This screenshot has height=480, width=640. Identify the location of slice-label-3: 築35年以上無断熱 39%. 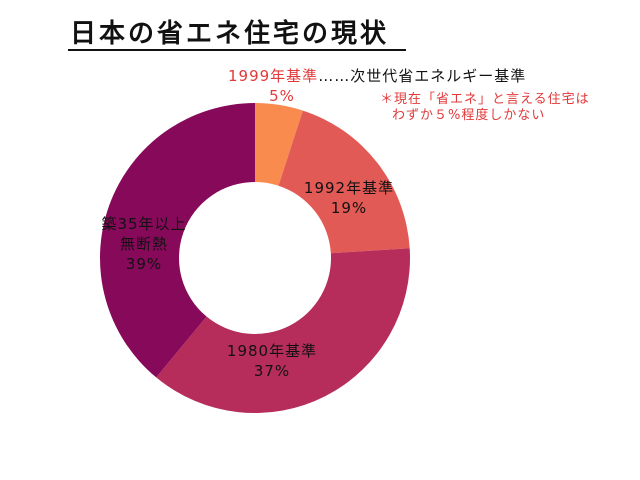
(143, 244).